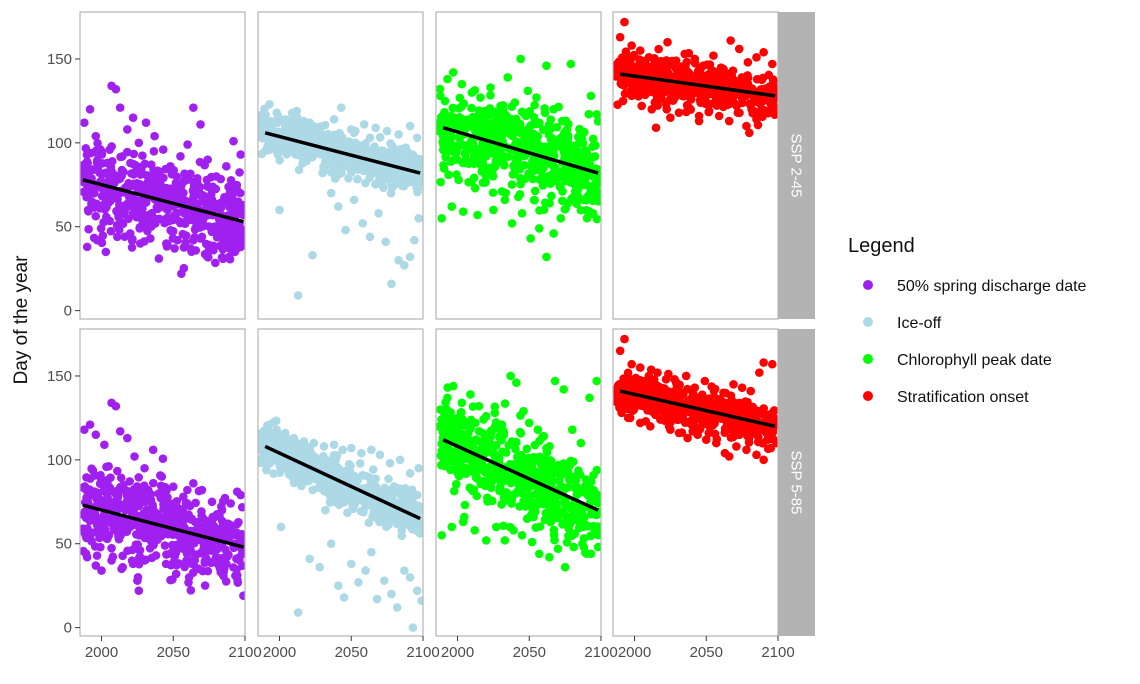  I want to click on trend-line, so click(697, 409).